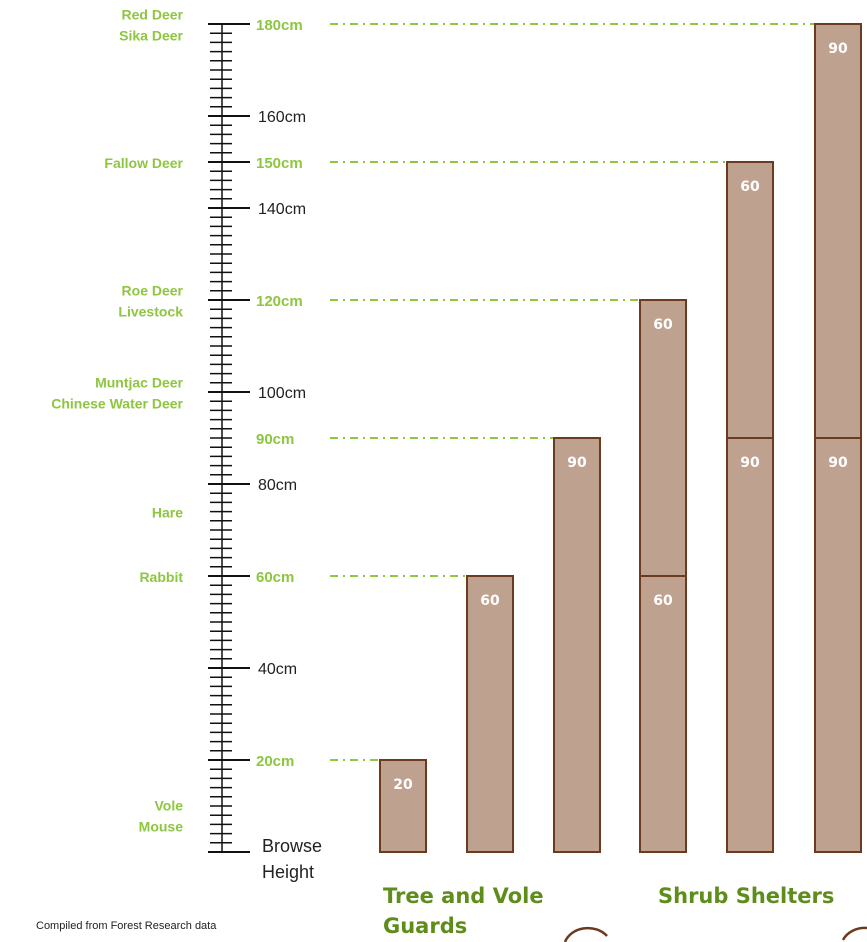 The width and height of the screenshot is (867, 942). I want to click on animal-label: Chinese Water Deer, so click(117, 404).